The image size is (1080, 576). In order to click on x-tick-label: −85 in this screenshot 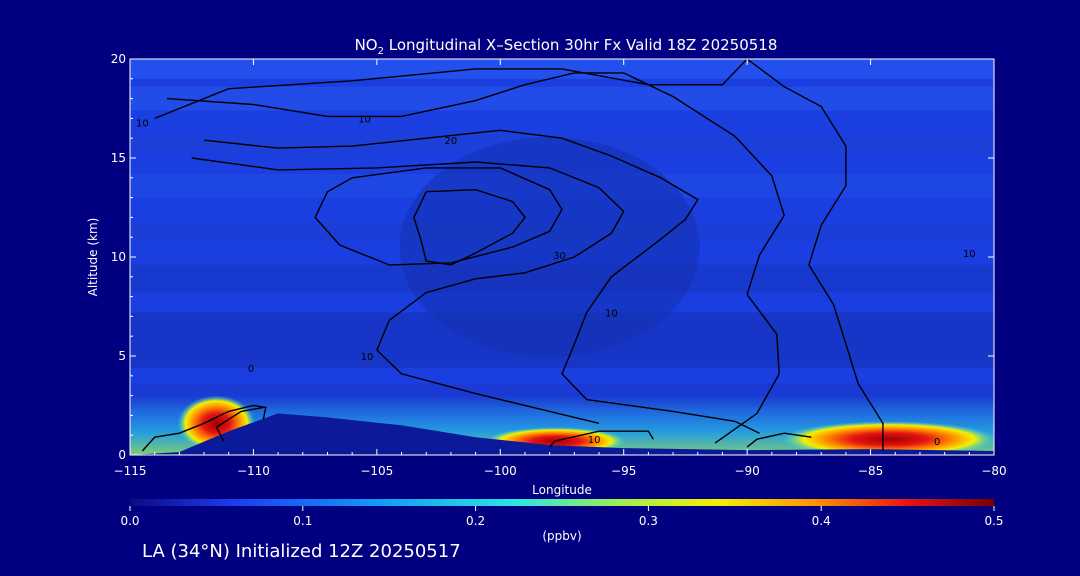, I will do `click(870, 471)`.